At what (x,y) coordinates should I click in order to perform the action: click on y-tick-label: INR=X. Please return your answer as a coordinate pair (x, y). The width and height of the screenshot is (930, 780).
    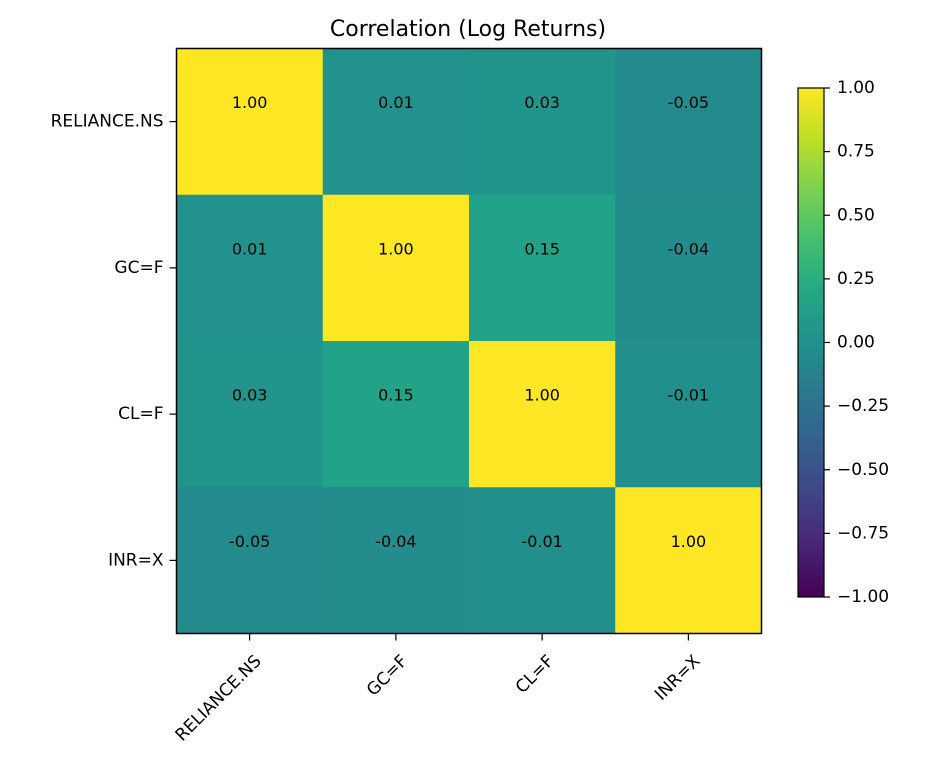
    Looking at the image, I should click on (136, 560).